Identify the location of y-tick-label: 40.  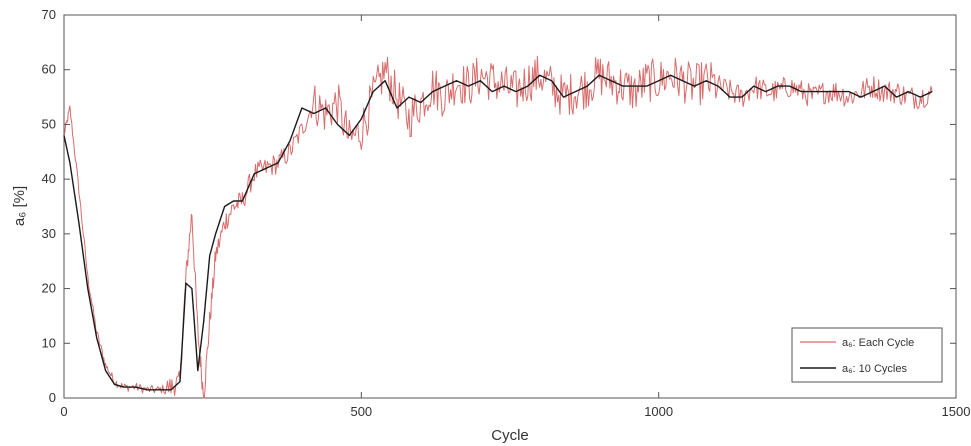
(49, 178).